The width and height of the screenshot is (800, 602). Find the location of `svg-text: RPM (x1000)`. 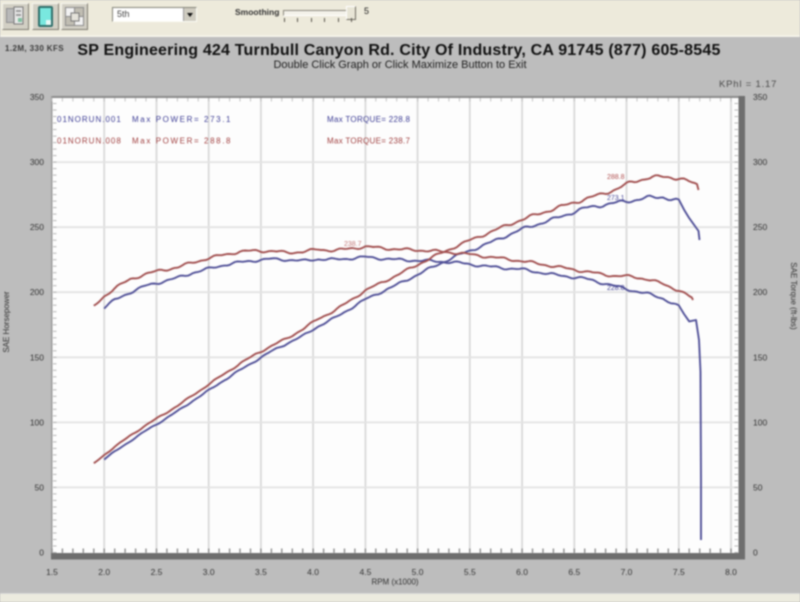

svg-text: RPM (x1000) is located at coordinates (394, 582).